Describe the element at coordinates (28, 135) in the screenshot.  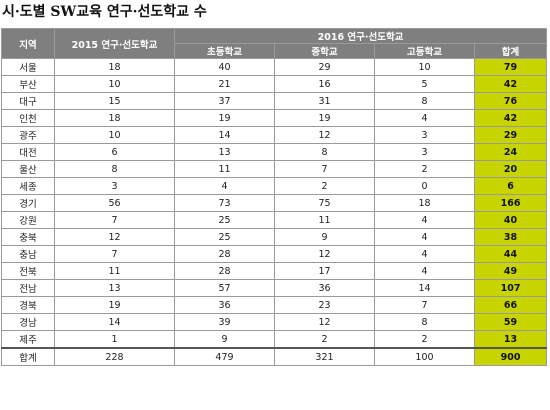
I see `cell-region: 광주` at that location.